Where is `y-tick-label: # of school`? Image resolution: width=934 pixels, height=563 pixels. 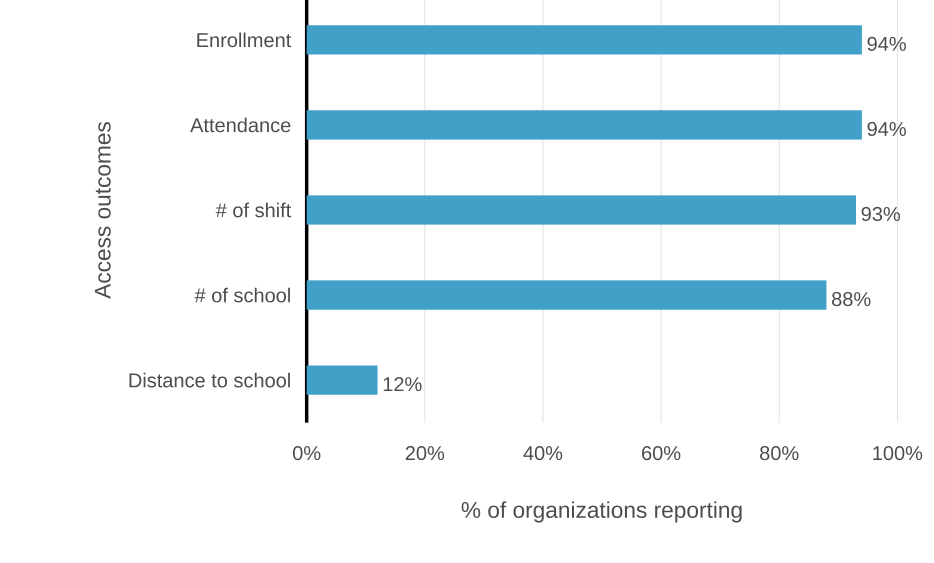
y-tick-label: # of school is located at coordinates (242, 295).